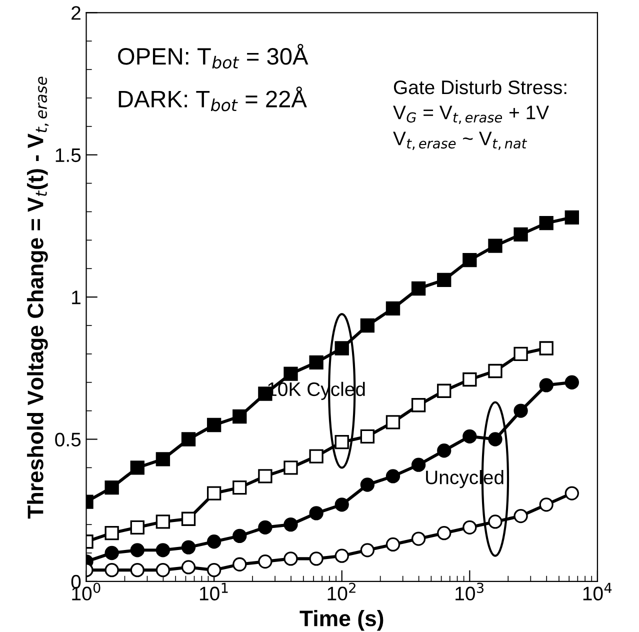 The width and height of the screenshot is (639, 632). What do you see at coordinates (470, 591) in the screenshot?
I see `x-tick-label: 10$^{3}$` at bounding box center [470, 591].